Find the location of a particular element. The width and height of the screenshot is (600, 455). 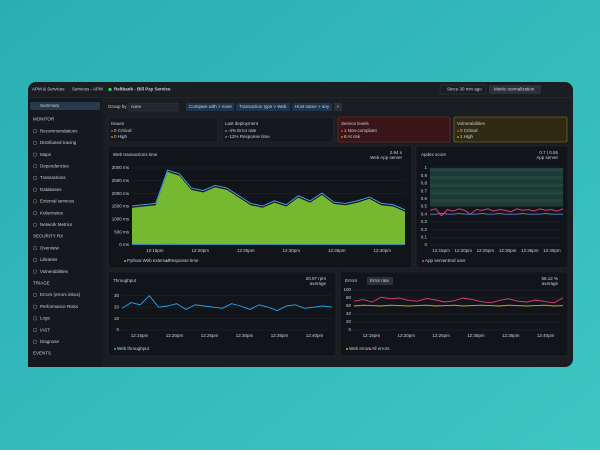

card-line: 1 High is located at coordinates (467, 136).